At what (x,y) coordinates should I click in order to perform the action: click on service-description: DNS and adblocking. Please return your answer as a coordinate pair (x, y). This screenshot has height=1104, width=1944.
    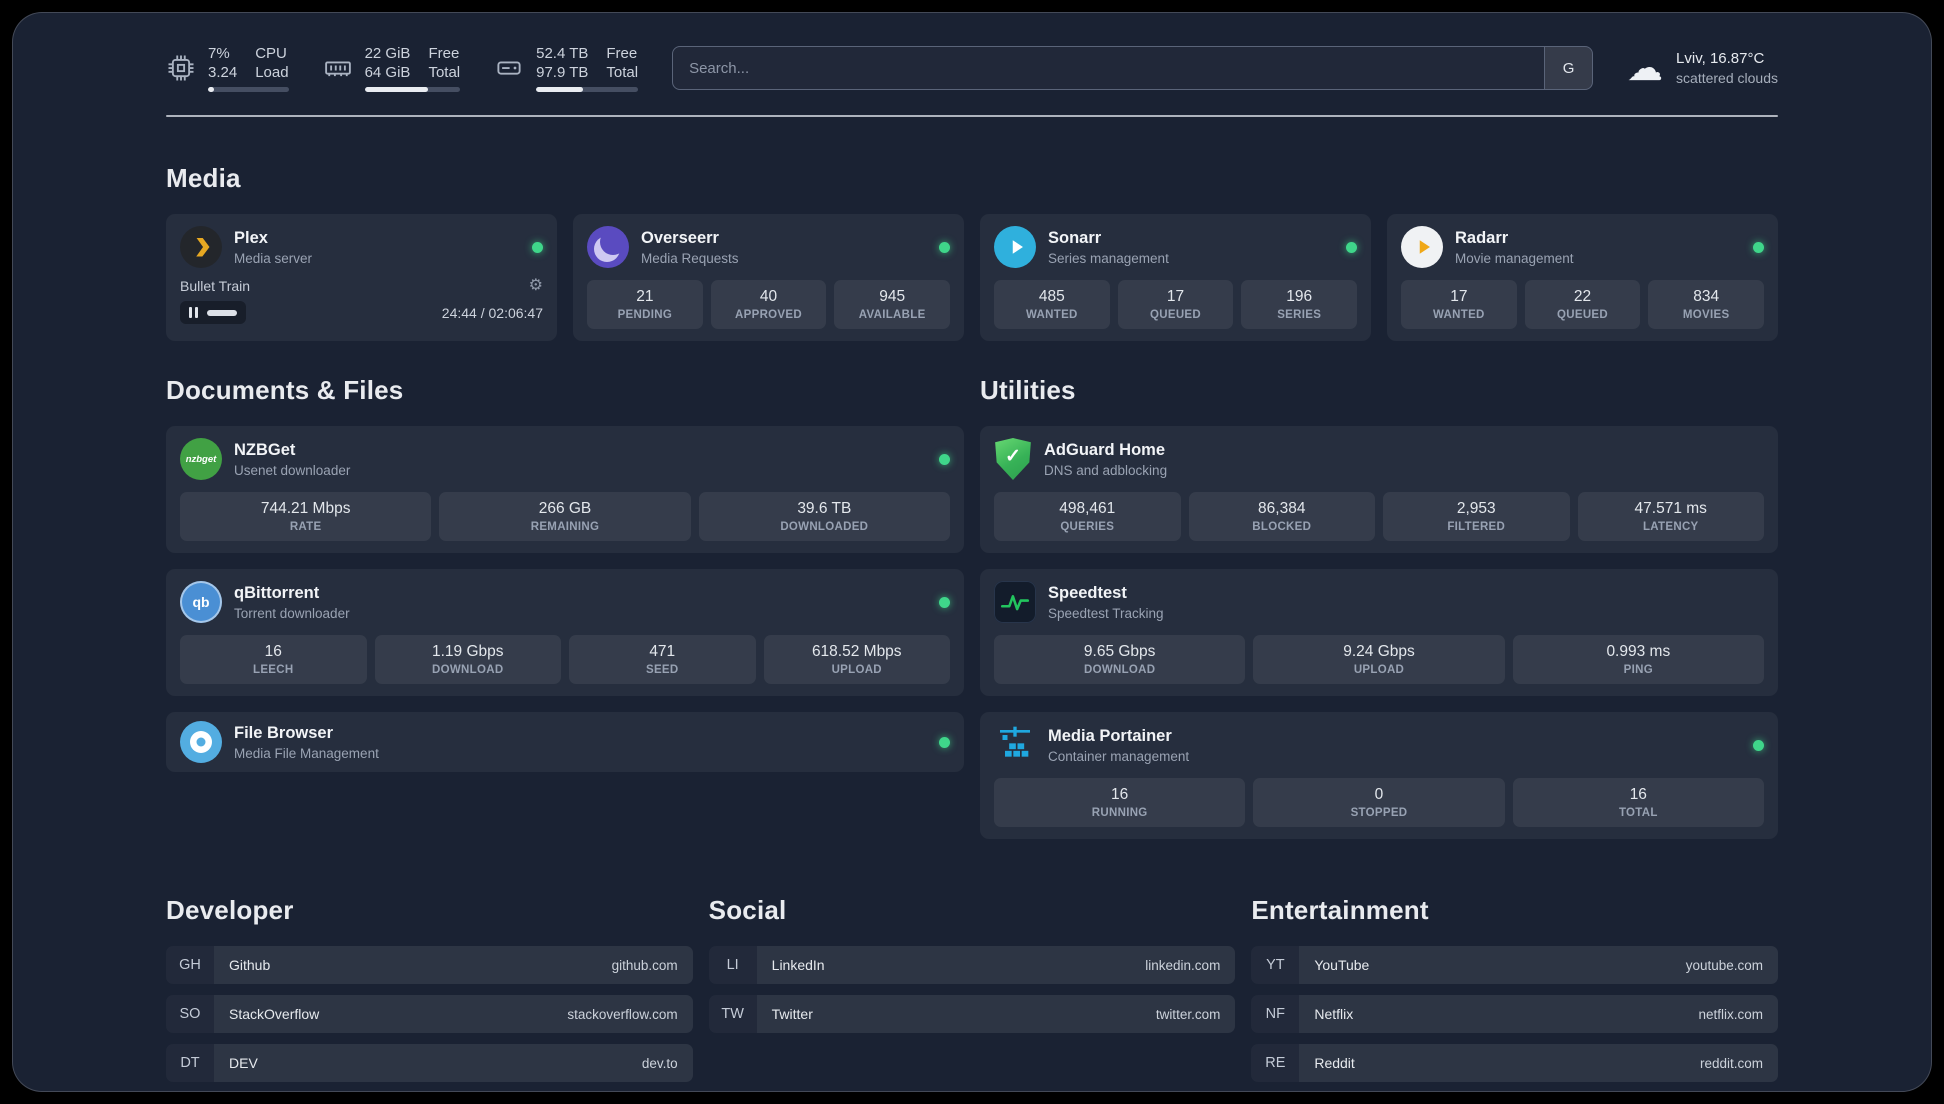
    Looking at the image, I should click on (1106, 470).